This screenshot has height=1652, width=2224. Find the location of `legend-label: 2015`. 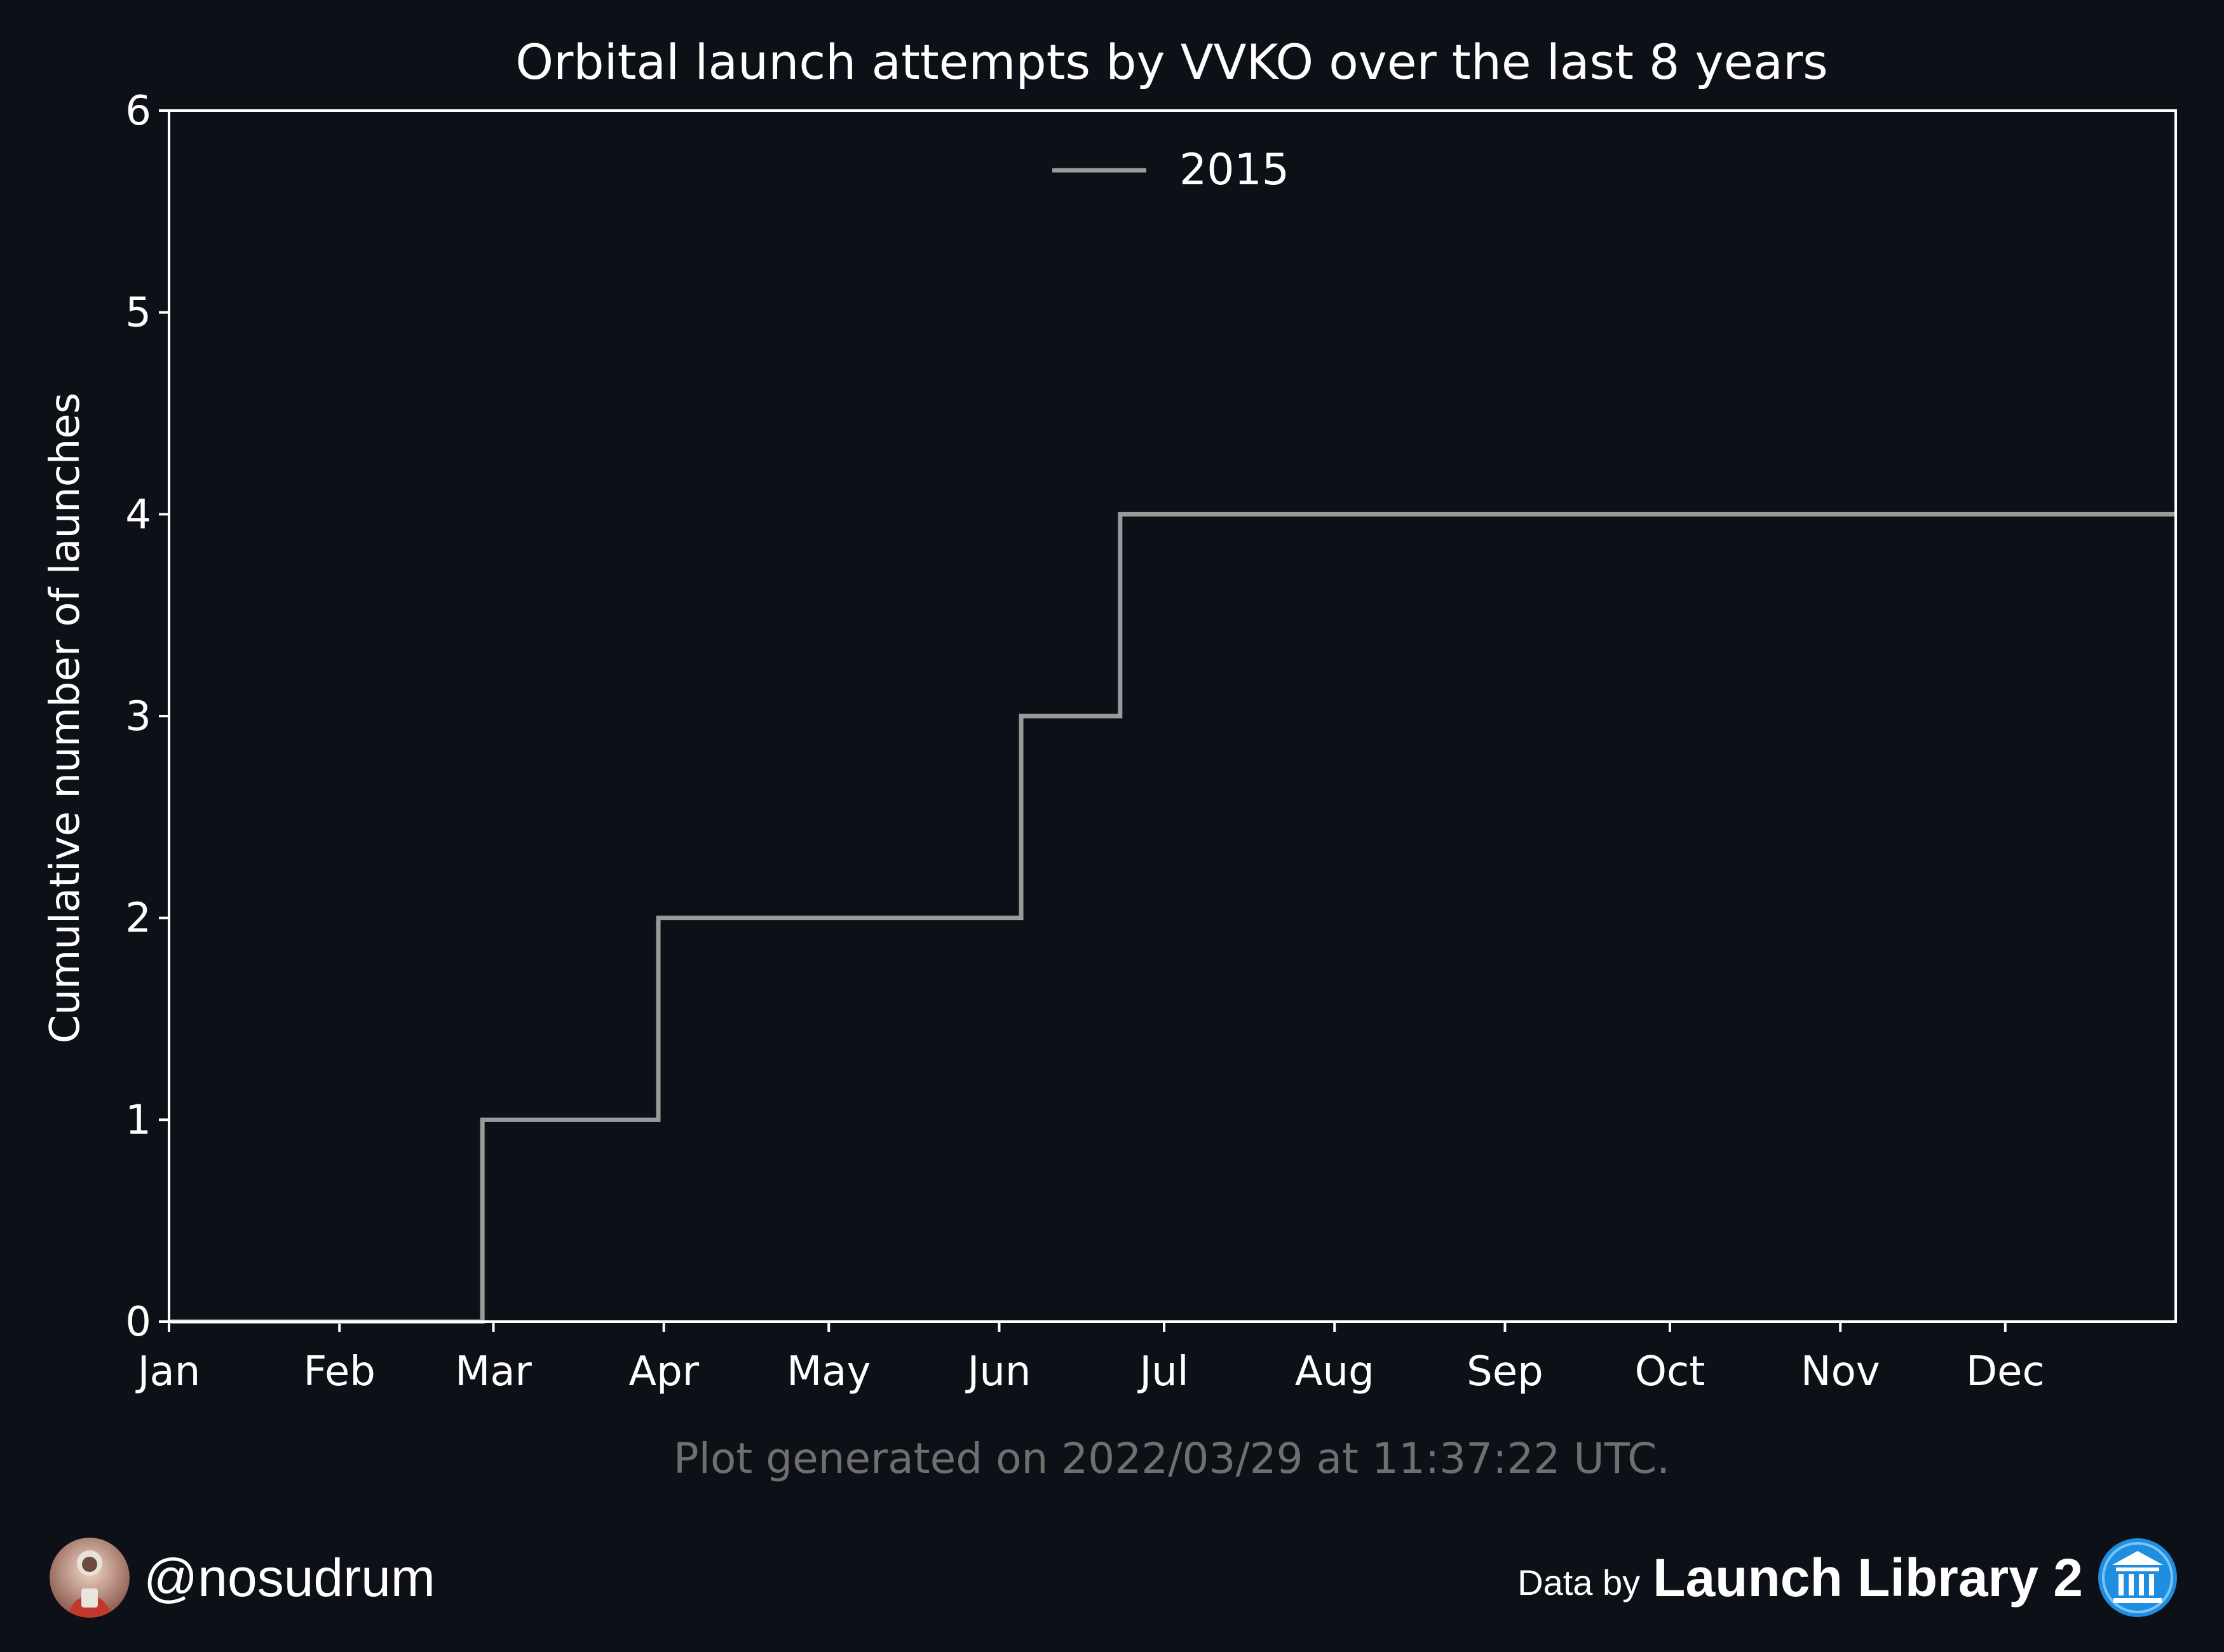

legend-label: 2015 is located at coordinates (1234, 170).